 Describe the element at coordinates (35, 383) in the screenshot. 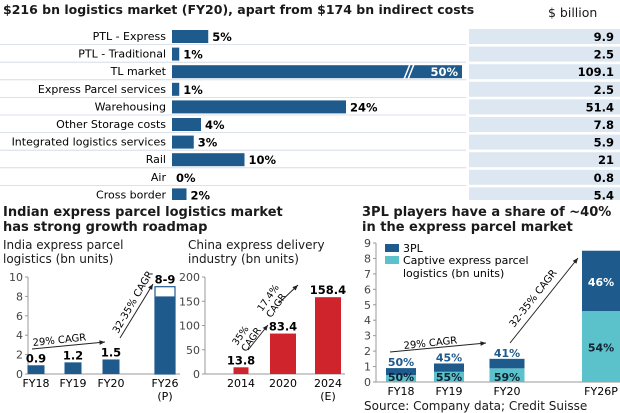

I see `x-tick-label: FY18` at that location.